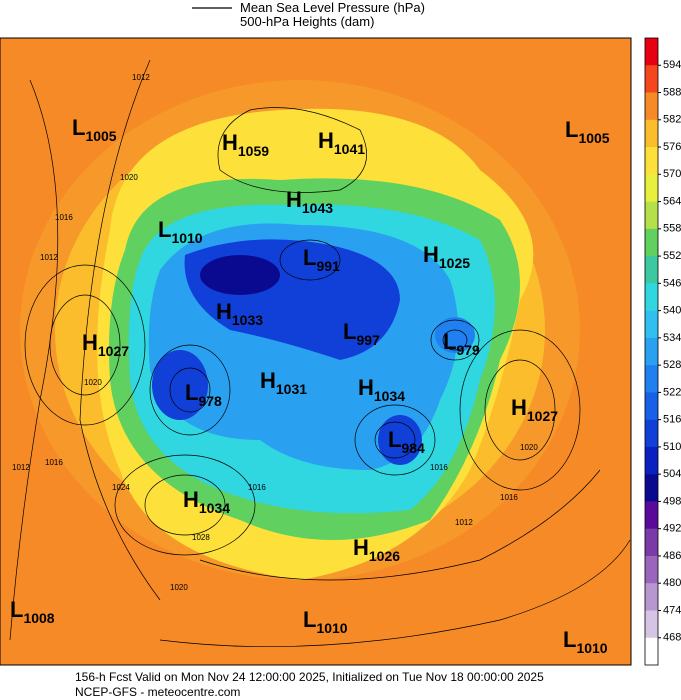 The height and width of the screenshot is (700, 681). I want to click on legend-label: Mean Sea Level Pressure (hPa), so click(332, 7).